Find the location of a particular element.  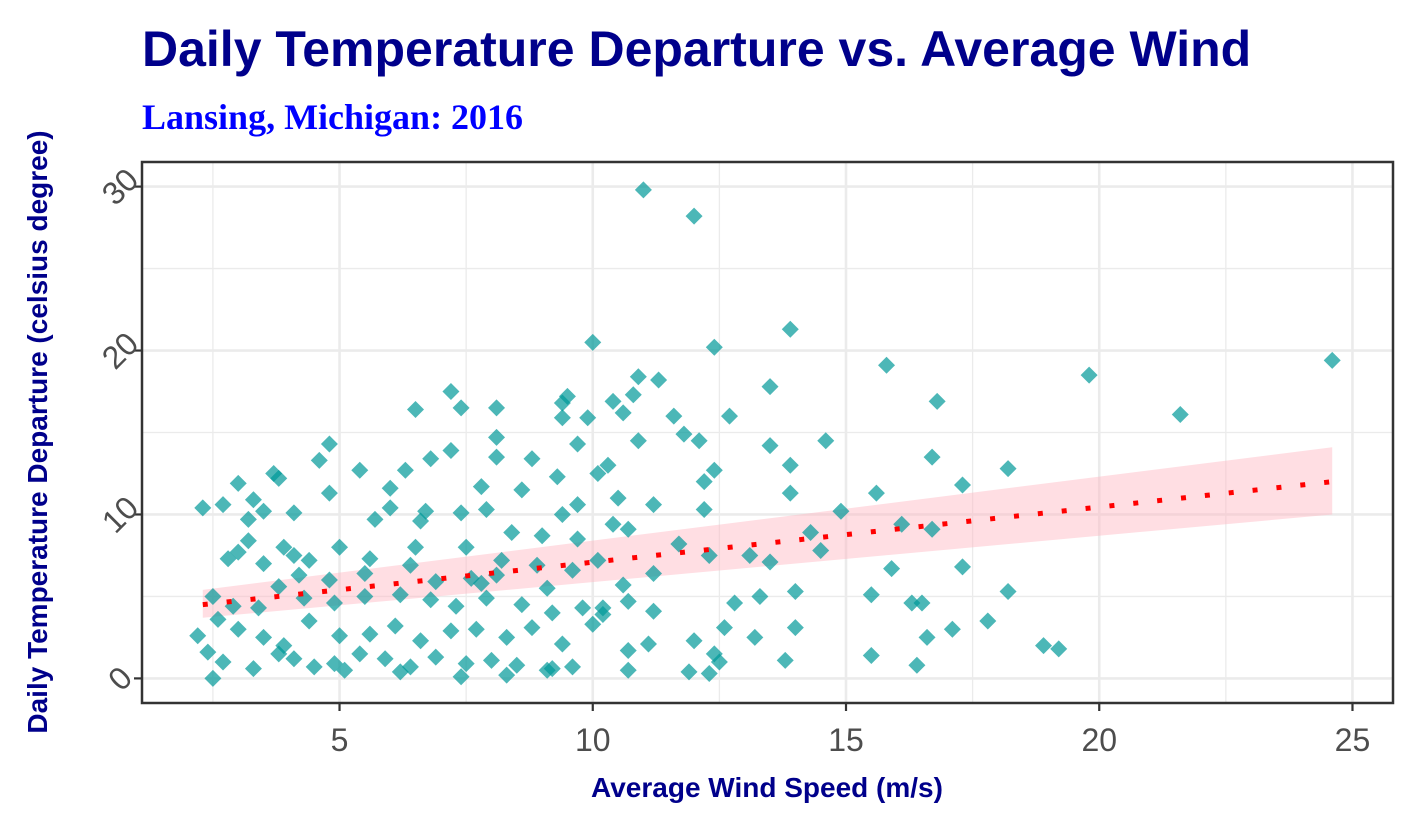

x-axis-title: Average Wind Speed (m/s) is located at coordinates (767, 787).